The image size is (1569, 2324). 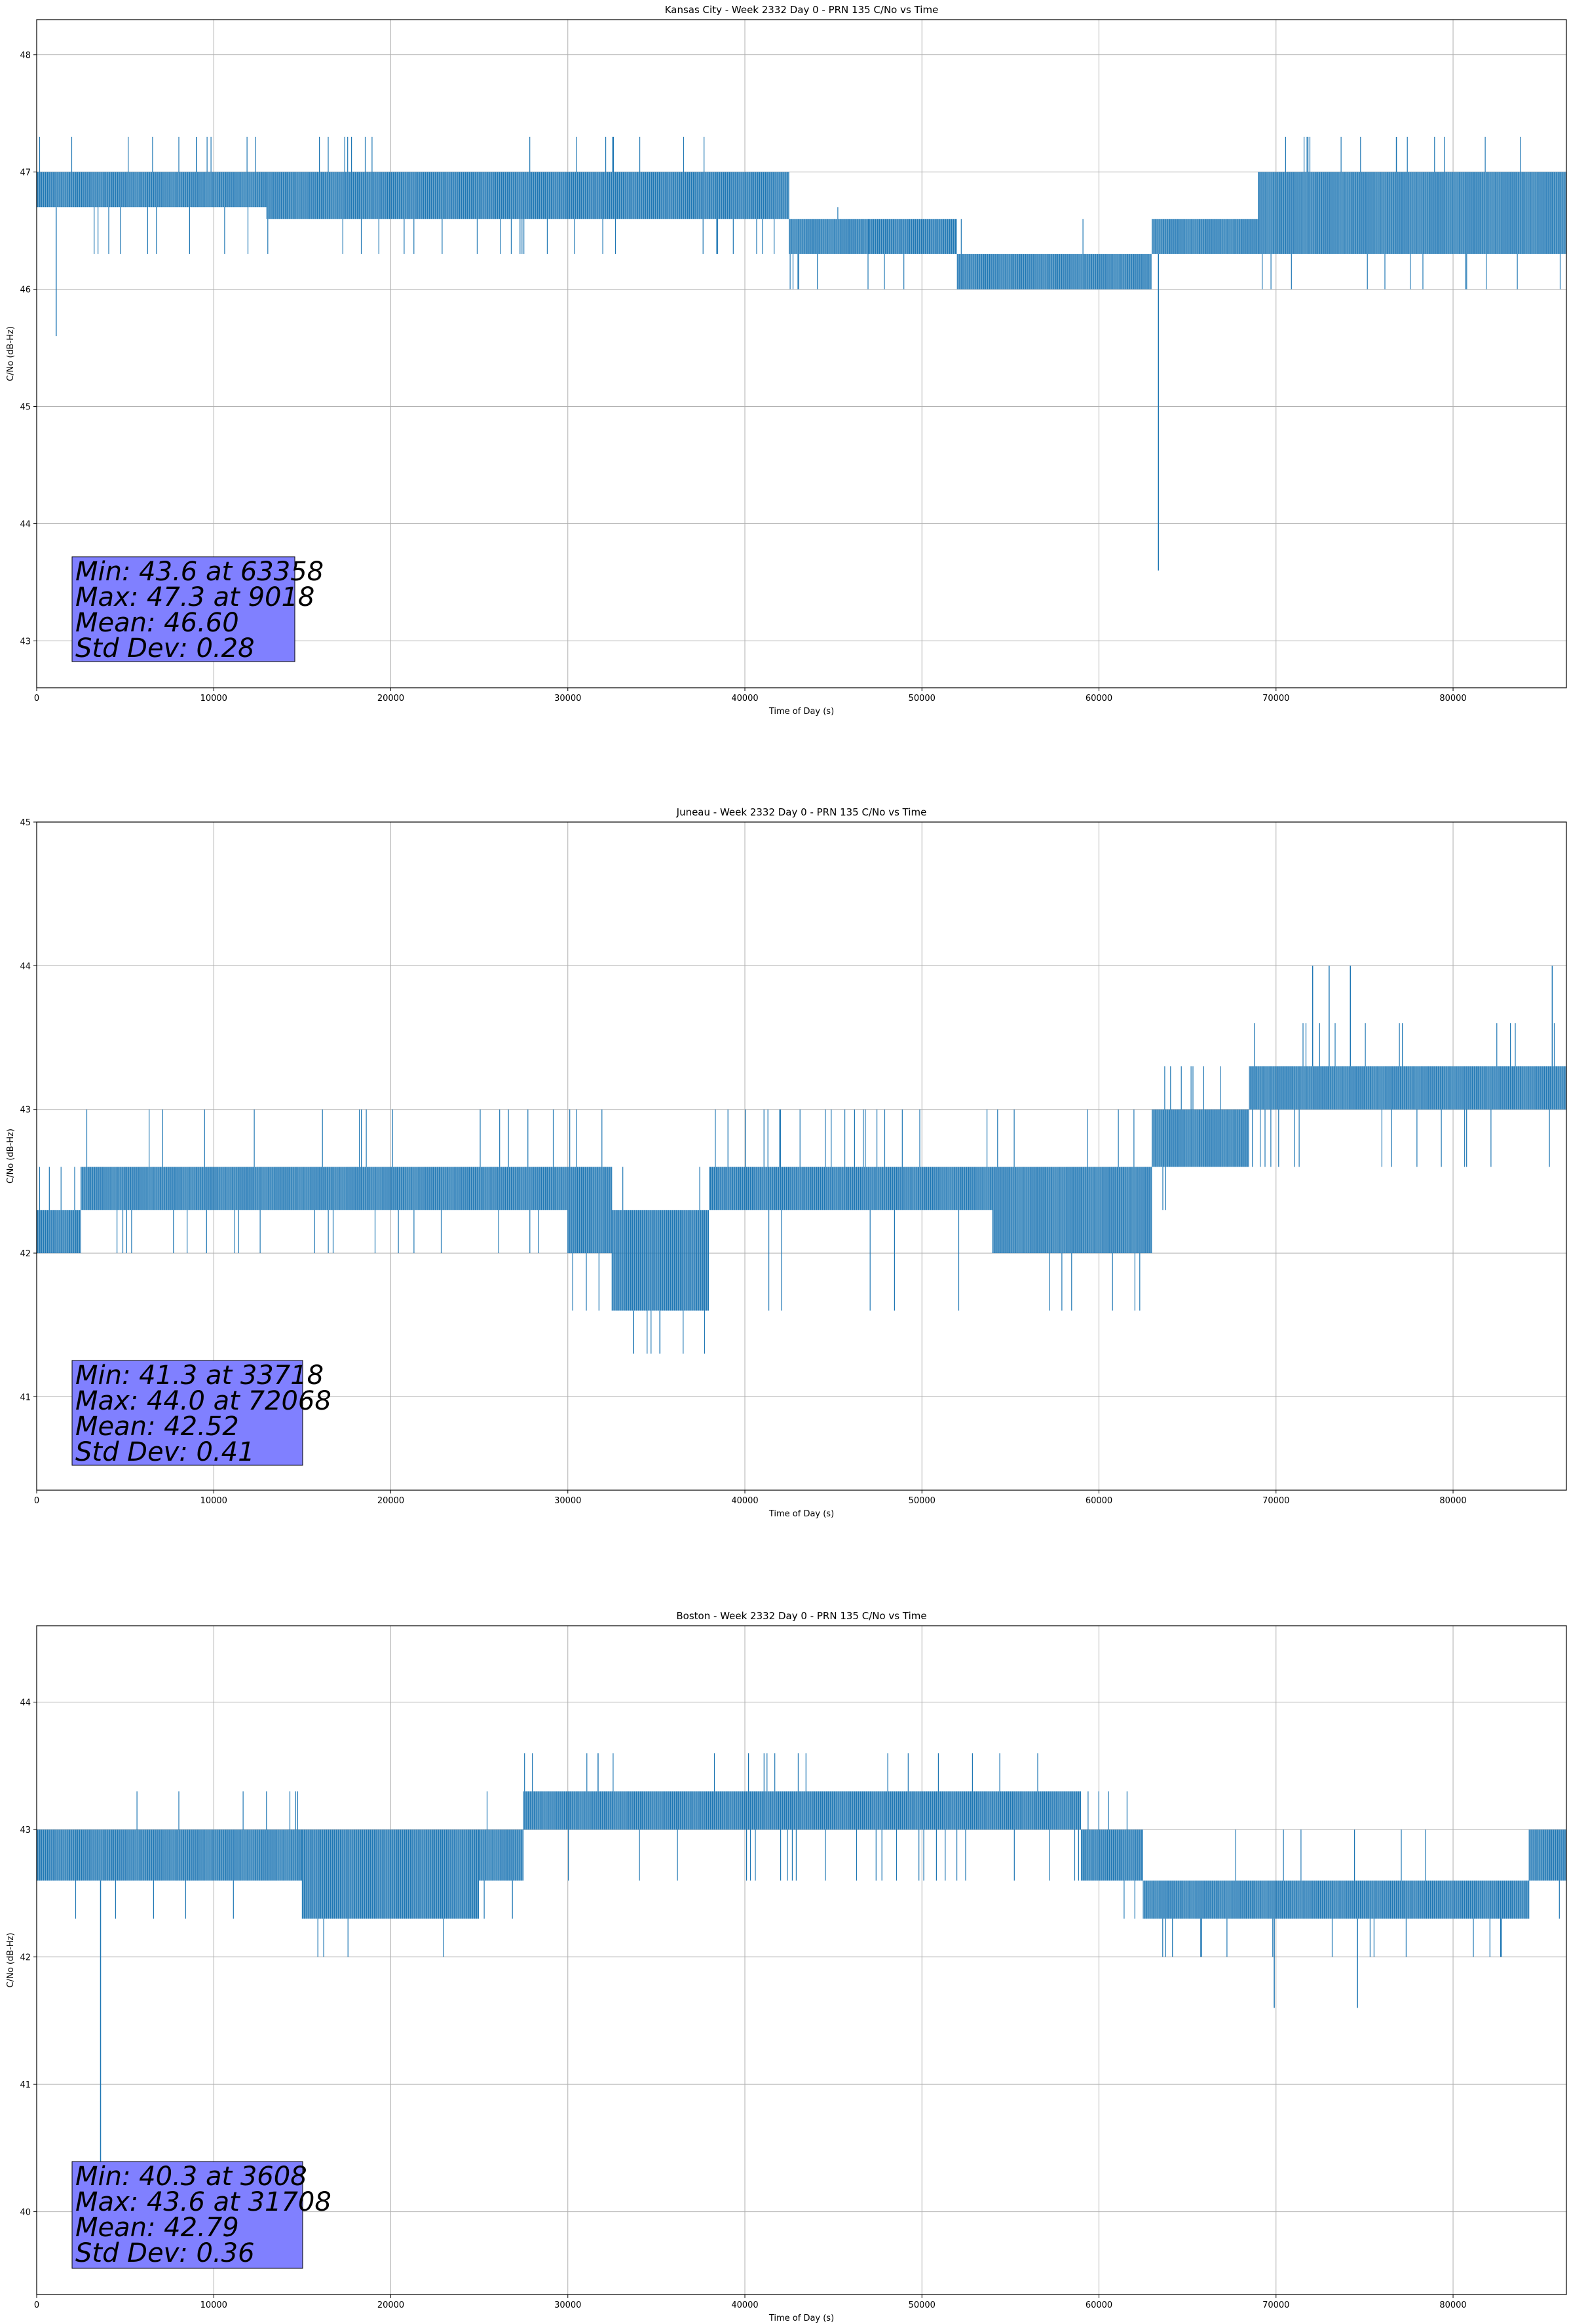 I want to click on stats-line: Max: 43.6 at 31708, so click(x=203, y=2202).